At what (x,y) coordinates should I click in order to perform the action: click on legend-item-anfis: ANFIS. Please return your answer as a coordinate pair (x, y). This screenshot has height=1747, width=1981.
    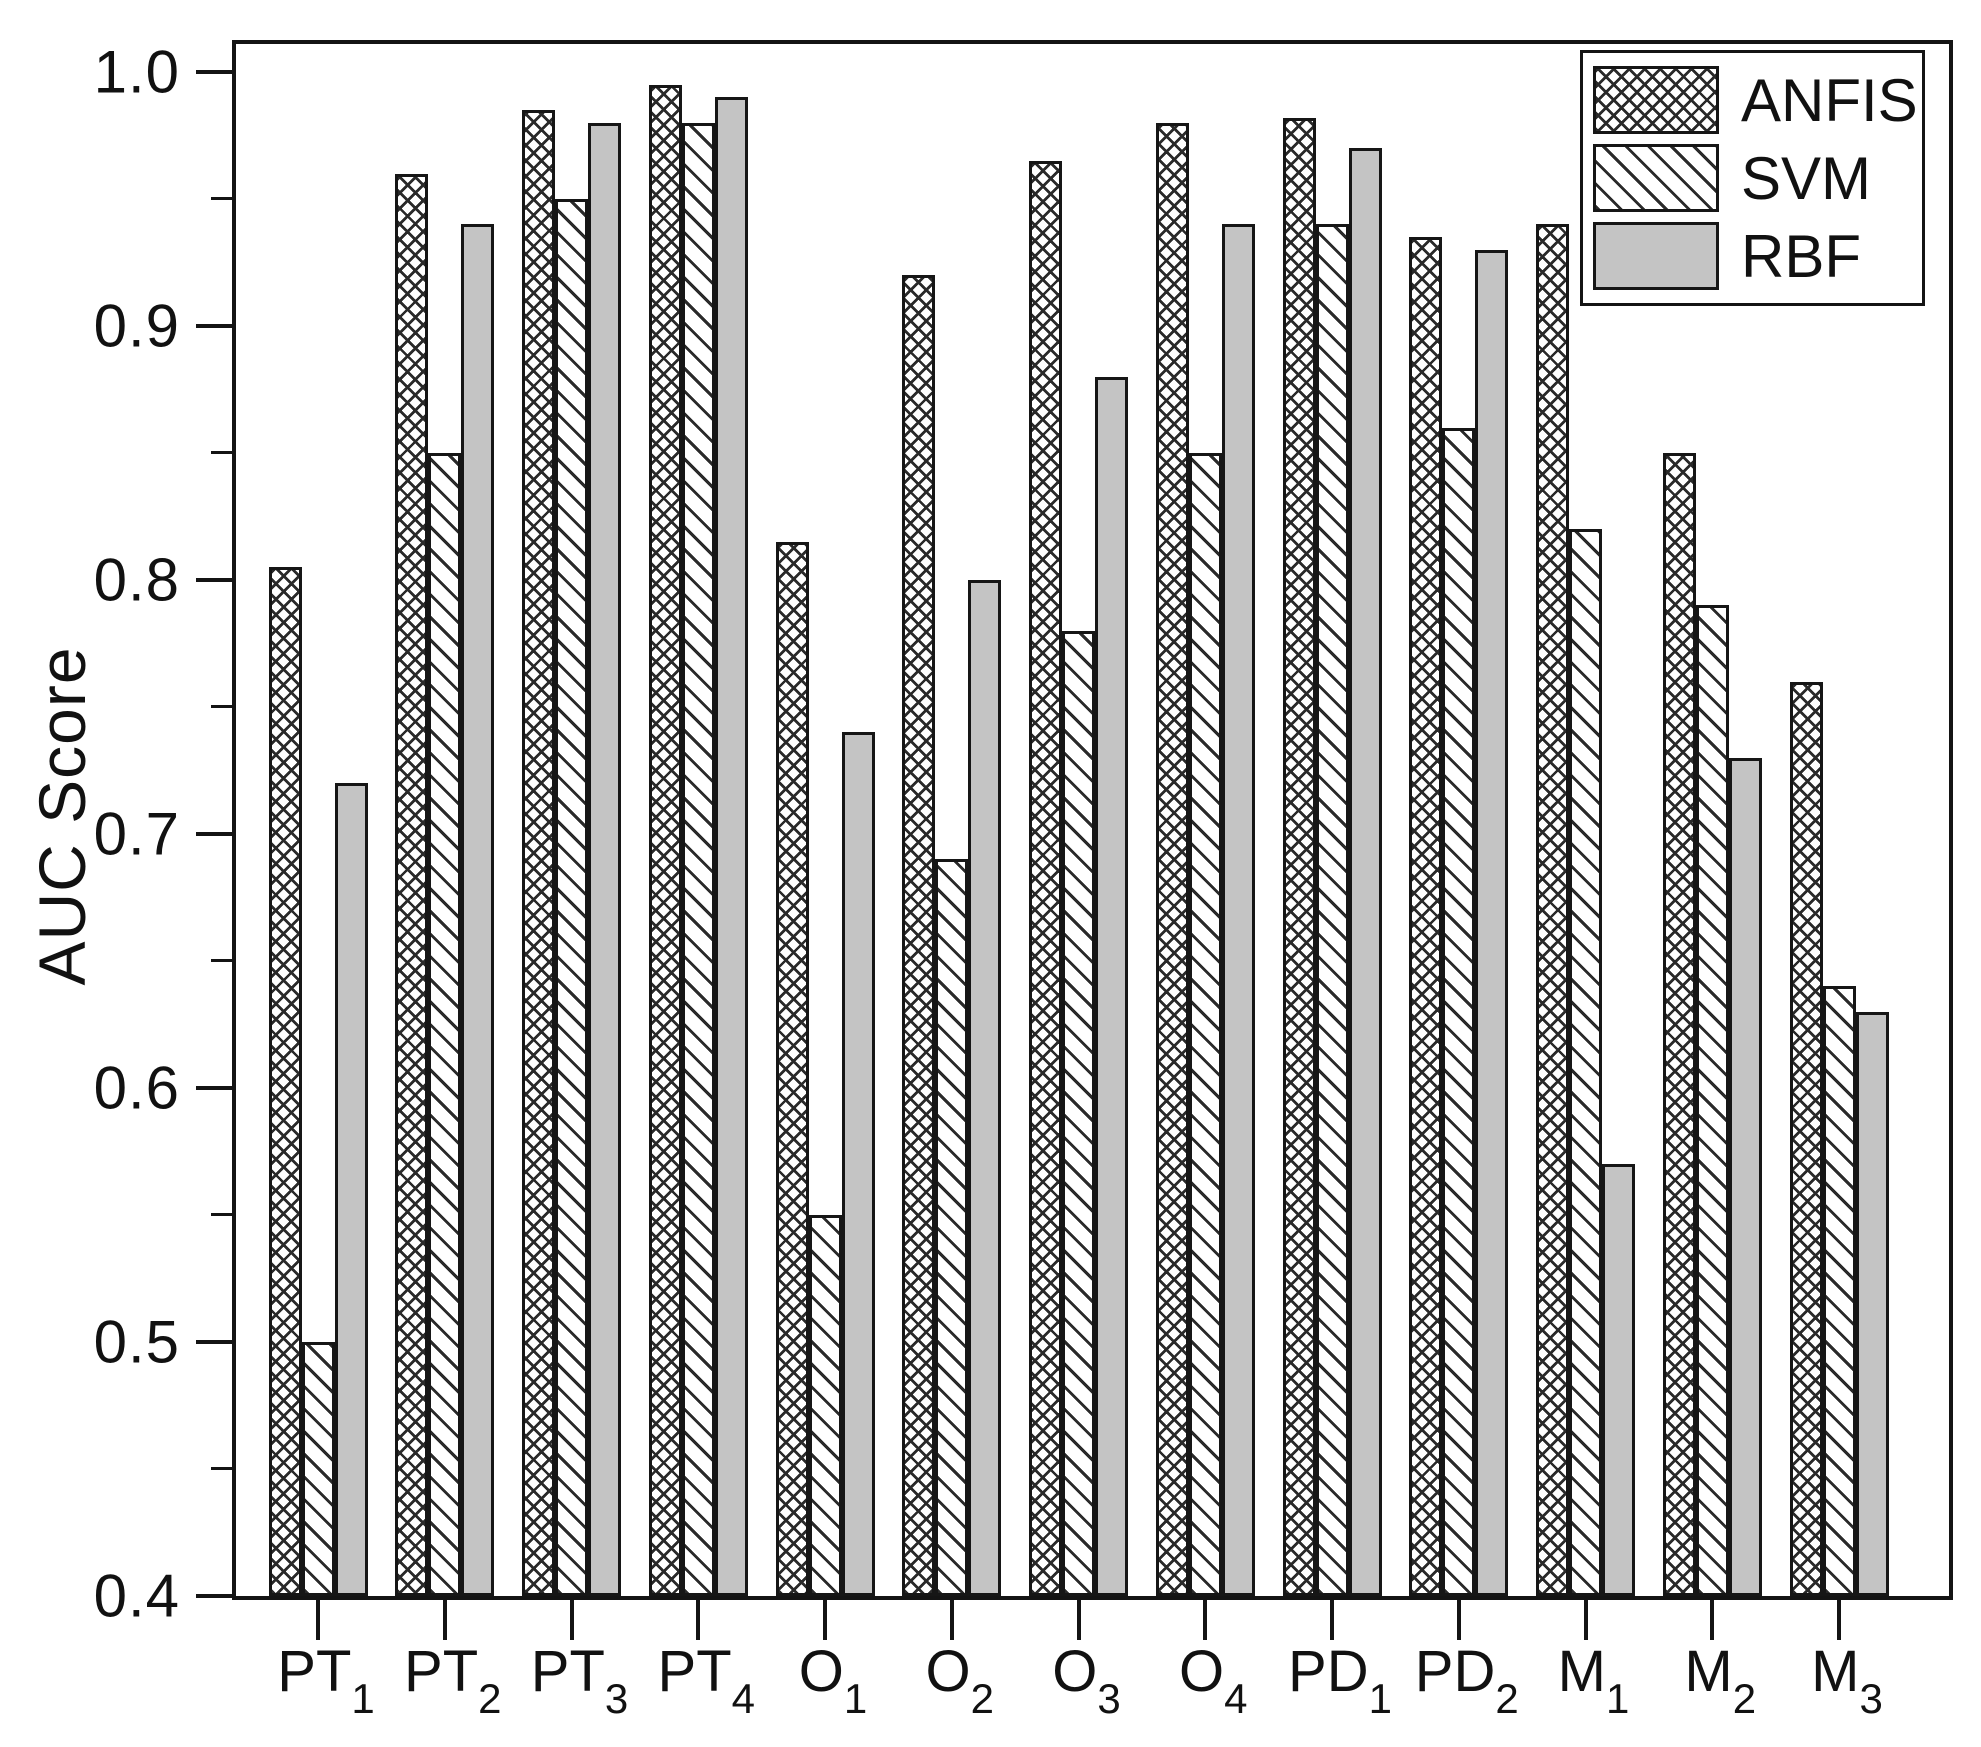
    Looking at the image, I should click on (1757, 100).